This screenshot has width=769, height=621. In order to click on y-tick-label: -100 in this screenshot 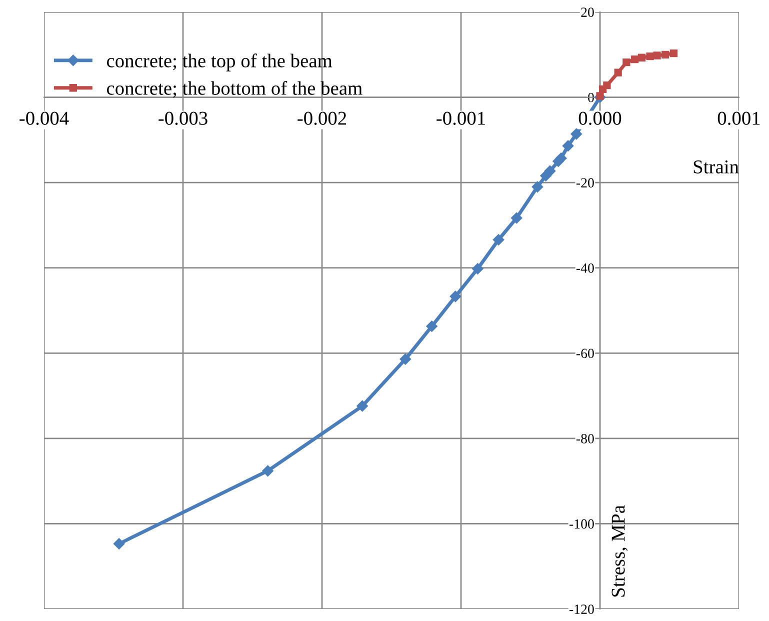, I will do `click(582, 524)`.